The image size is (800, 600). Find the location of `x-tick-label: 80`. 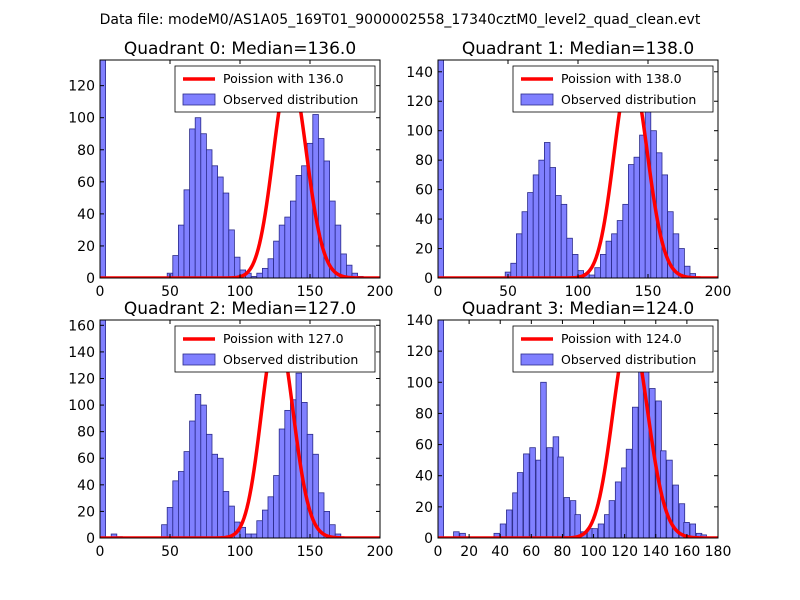

x-tick-label: 80 is located at coordinates (563, 552).